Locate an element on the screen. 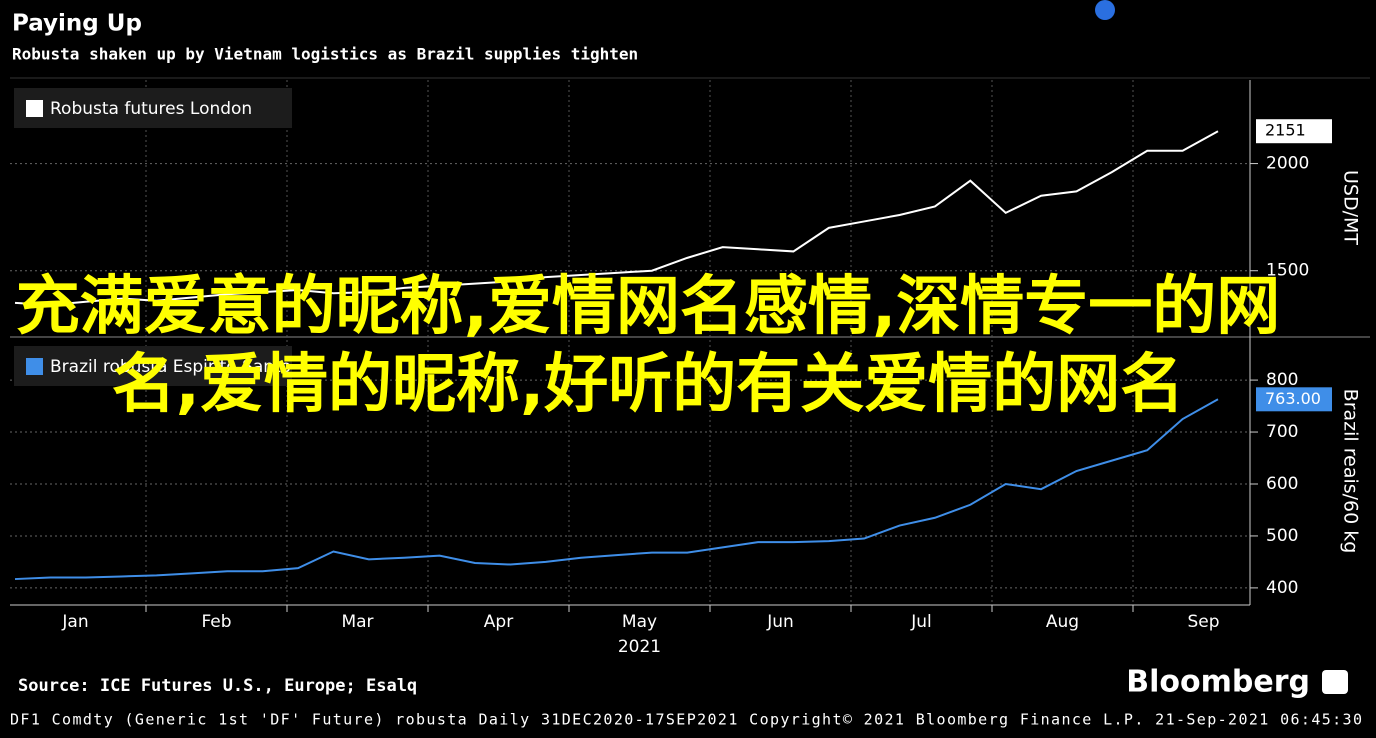 Image resolution: width=1376 pixels, height=738 pixels. chart-title: Paying Up is located at coordinates (77, 24).